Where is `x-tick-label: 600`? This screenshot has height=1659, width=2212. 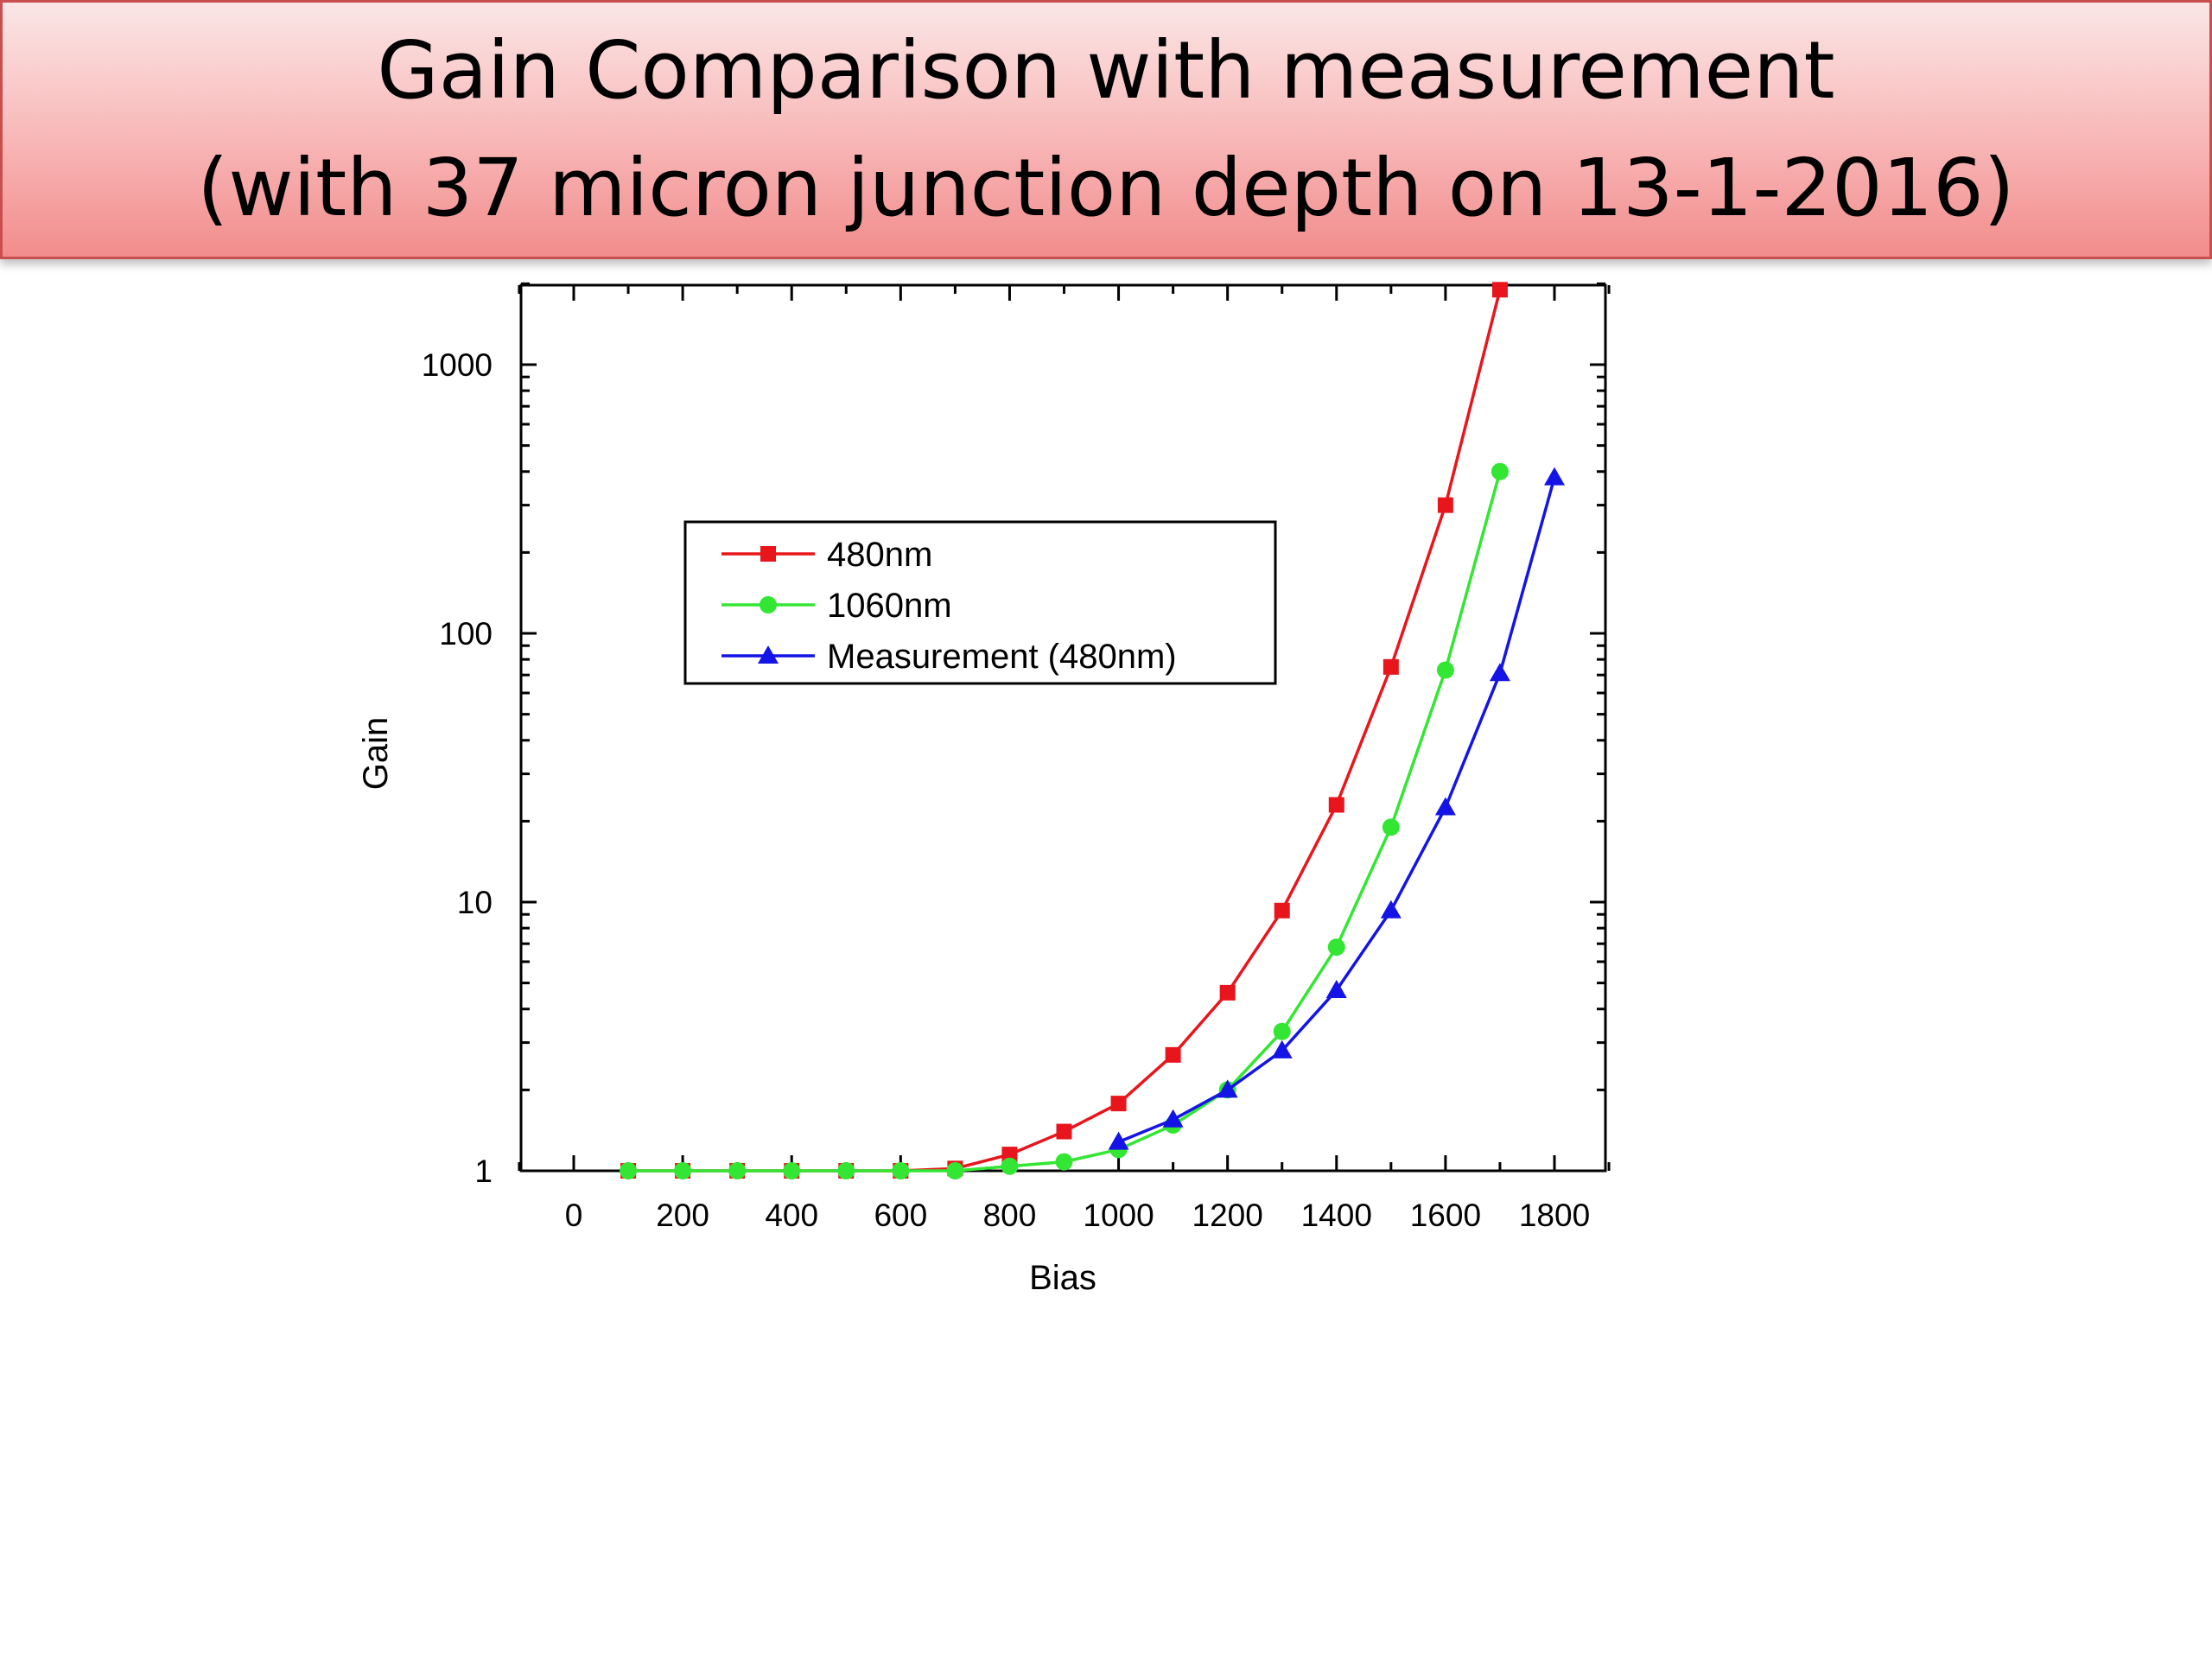
x-tick-label: 600 is located at coordinates (901, 1215).